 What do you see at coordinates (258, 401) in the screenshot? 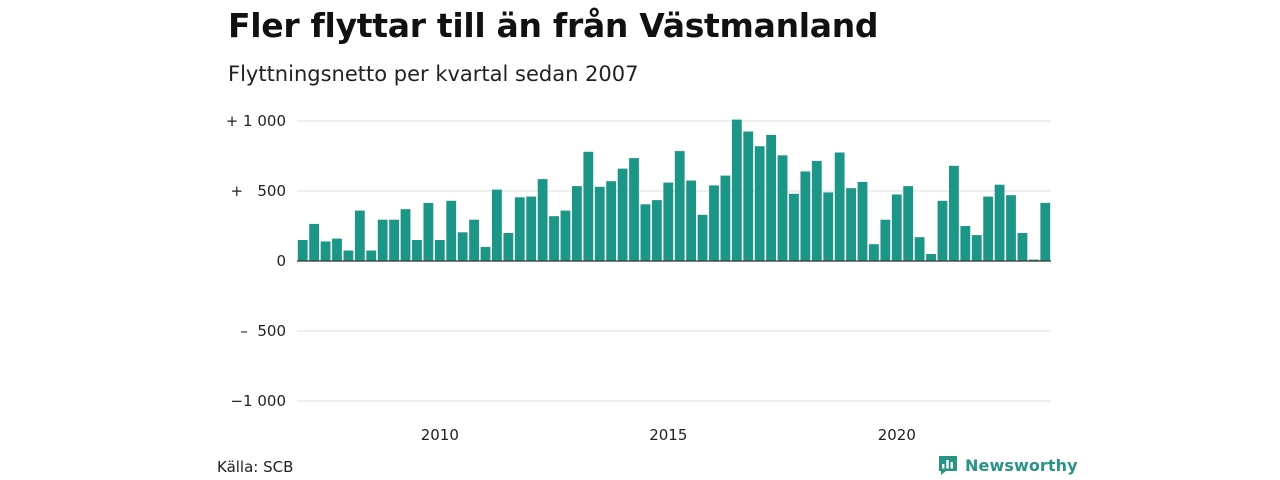
I see `y-tick-label: −1 000` at bounding box center [258, 401].